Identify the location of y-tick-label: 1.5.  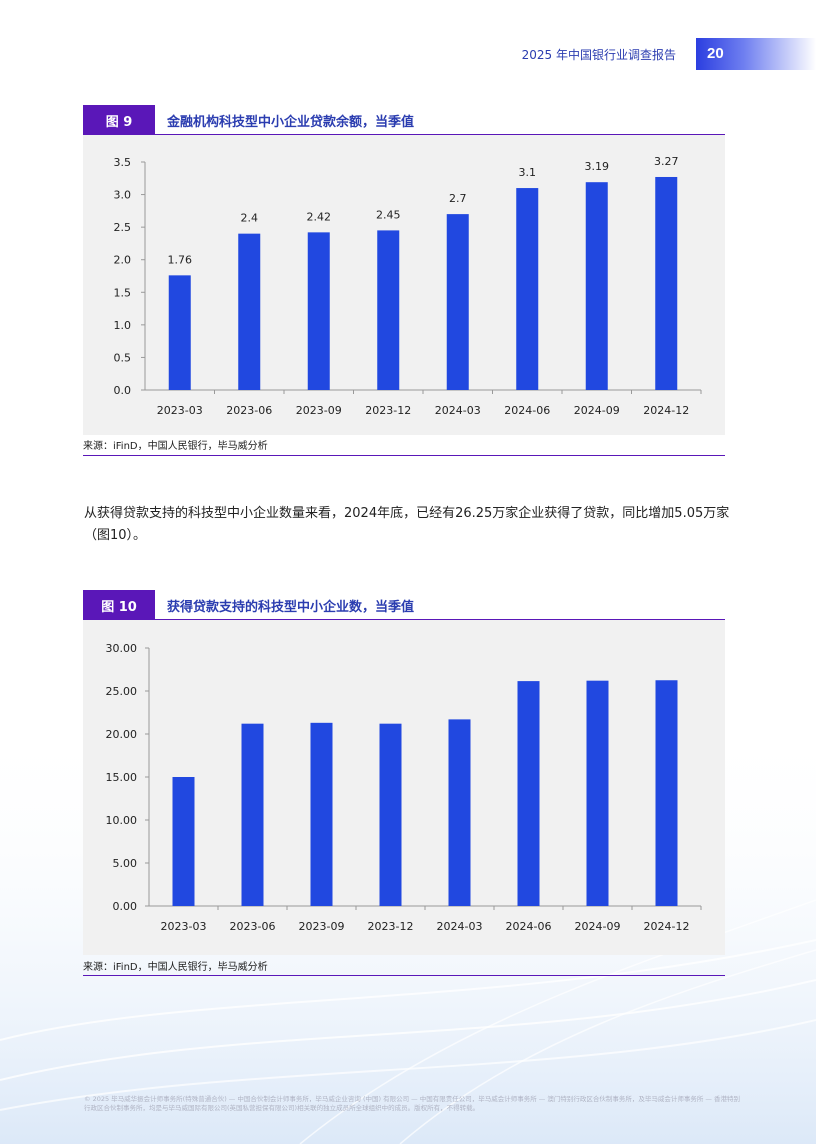
(123, 292).